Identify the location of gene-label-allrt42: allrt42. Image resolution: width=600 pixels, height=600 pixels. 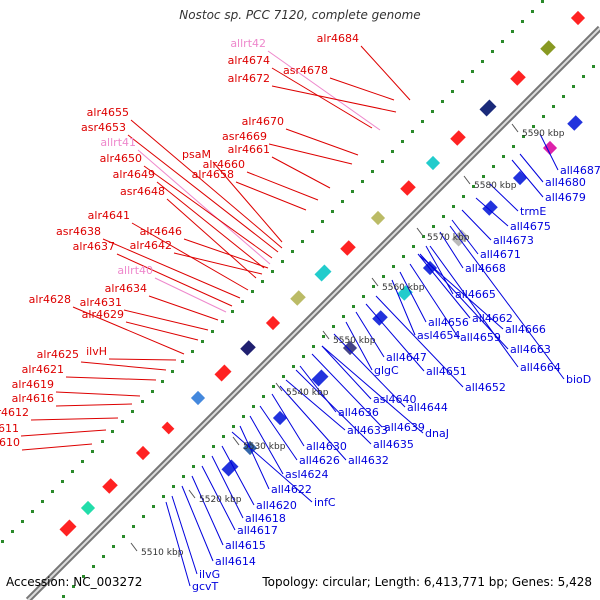
(248, 43).